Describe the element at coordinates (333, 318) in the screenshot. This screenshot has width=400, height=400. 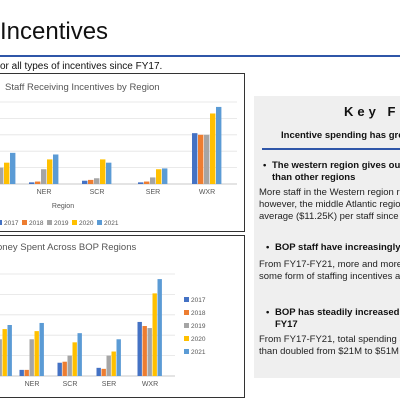
I see `finding-3-heading: • BOP has steadily increased i FY17` at that location.